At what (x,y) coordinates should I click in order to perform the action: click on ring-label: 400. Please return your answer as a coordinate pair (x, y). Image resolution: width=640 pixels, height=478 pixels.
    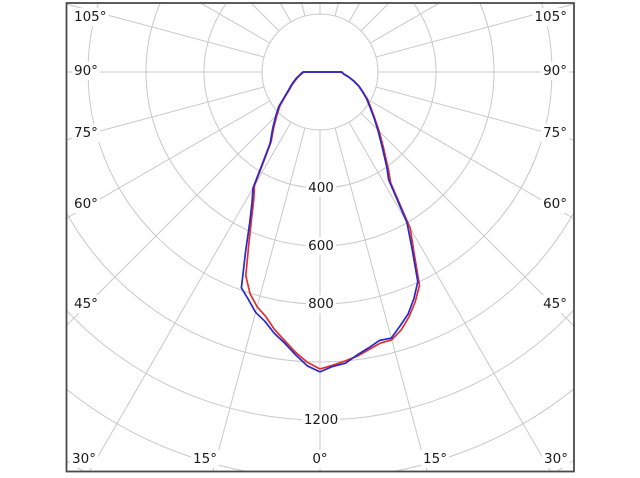
    Looking at the image, I should click on (321, 188).